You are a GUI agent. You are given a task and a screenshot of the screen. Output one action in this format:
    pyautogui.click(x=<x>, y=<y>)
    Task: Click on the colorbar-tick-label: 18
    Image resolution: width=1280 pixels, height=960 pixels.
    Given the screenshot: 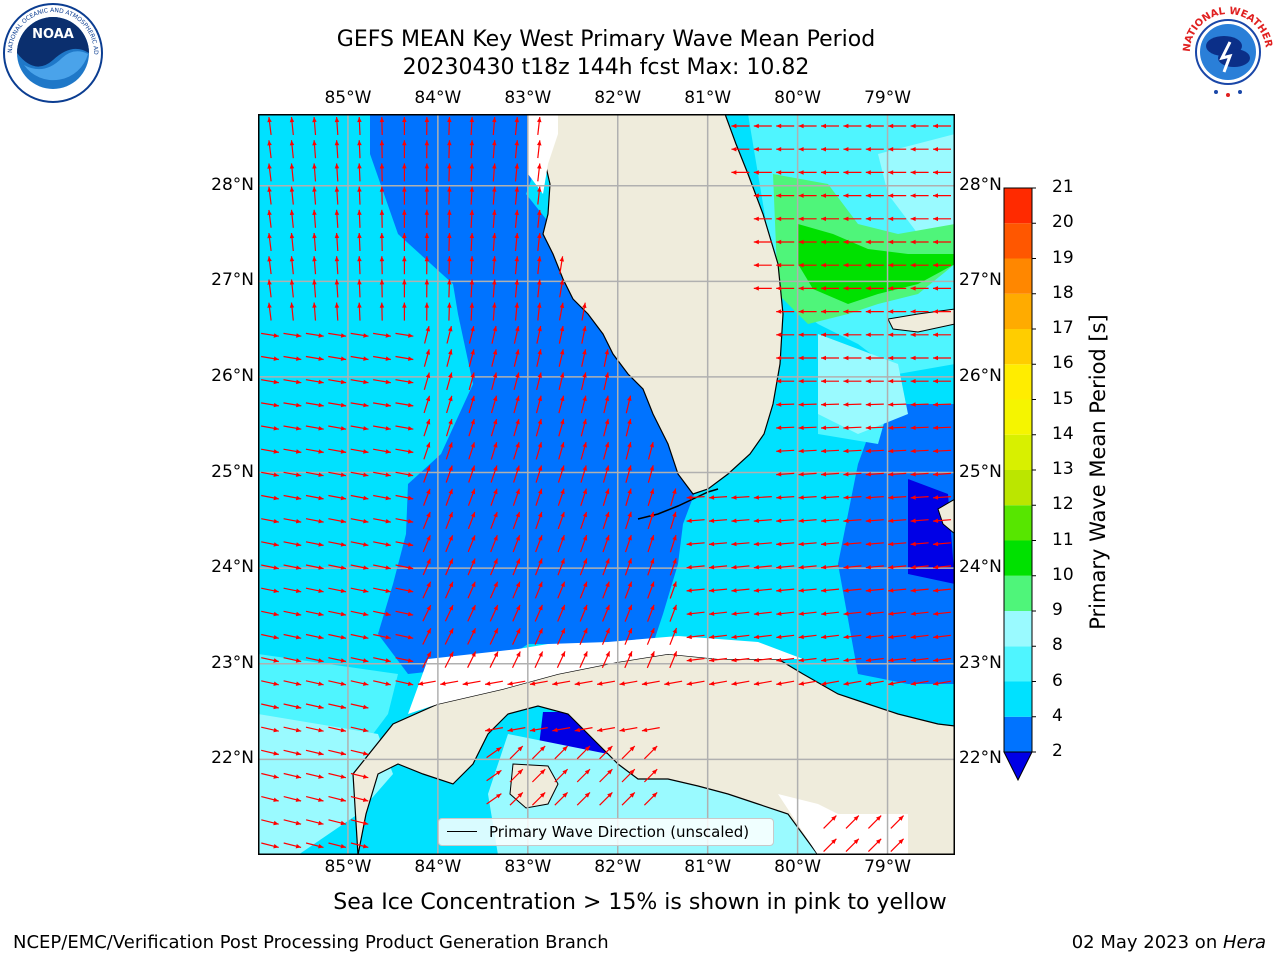 What is the action you would take?
    pyautogui.click(x=1063, y=292)
    